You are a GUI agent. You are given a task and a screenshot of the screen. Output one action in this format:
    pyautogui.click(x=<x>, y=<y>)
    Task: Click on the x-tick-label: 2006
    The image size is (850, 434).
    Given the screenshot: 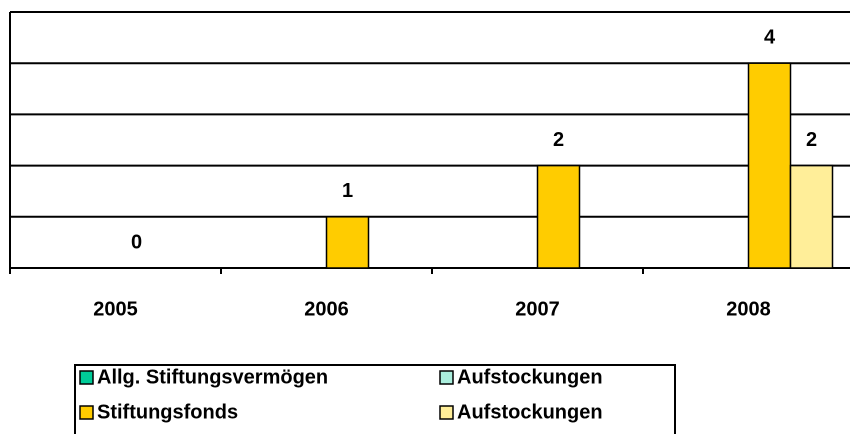 What is the action you would take?
    pyautogui.click(x=326, y=309)
    